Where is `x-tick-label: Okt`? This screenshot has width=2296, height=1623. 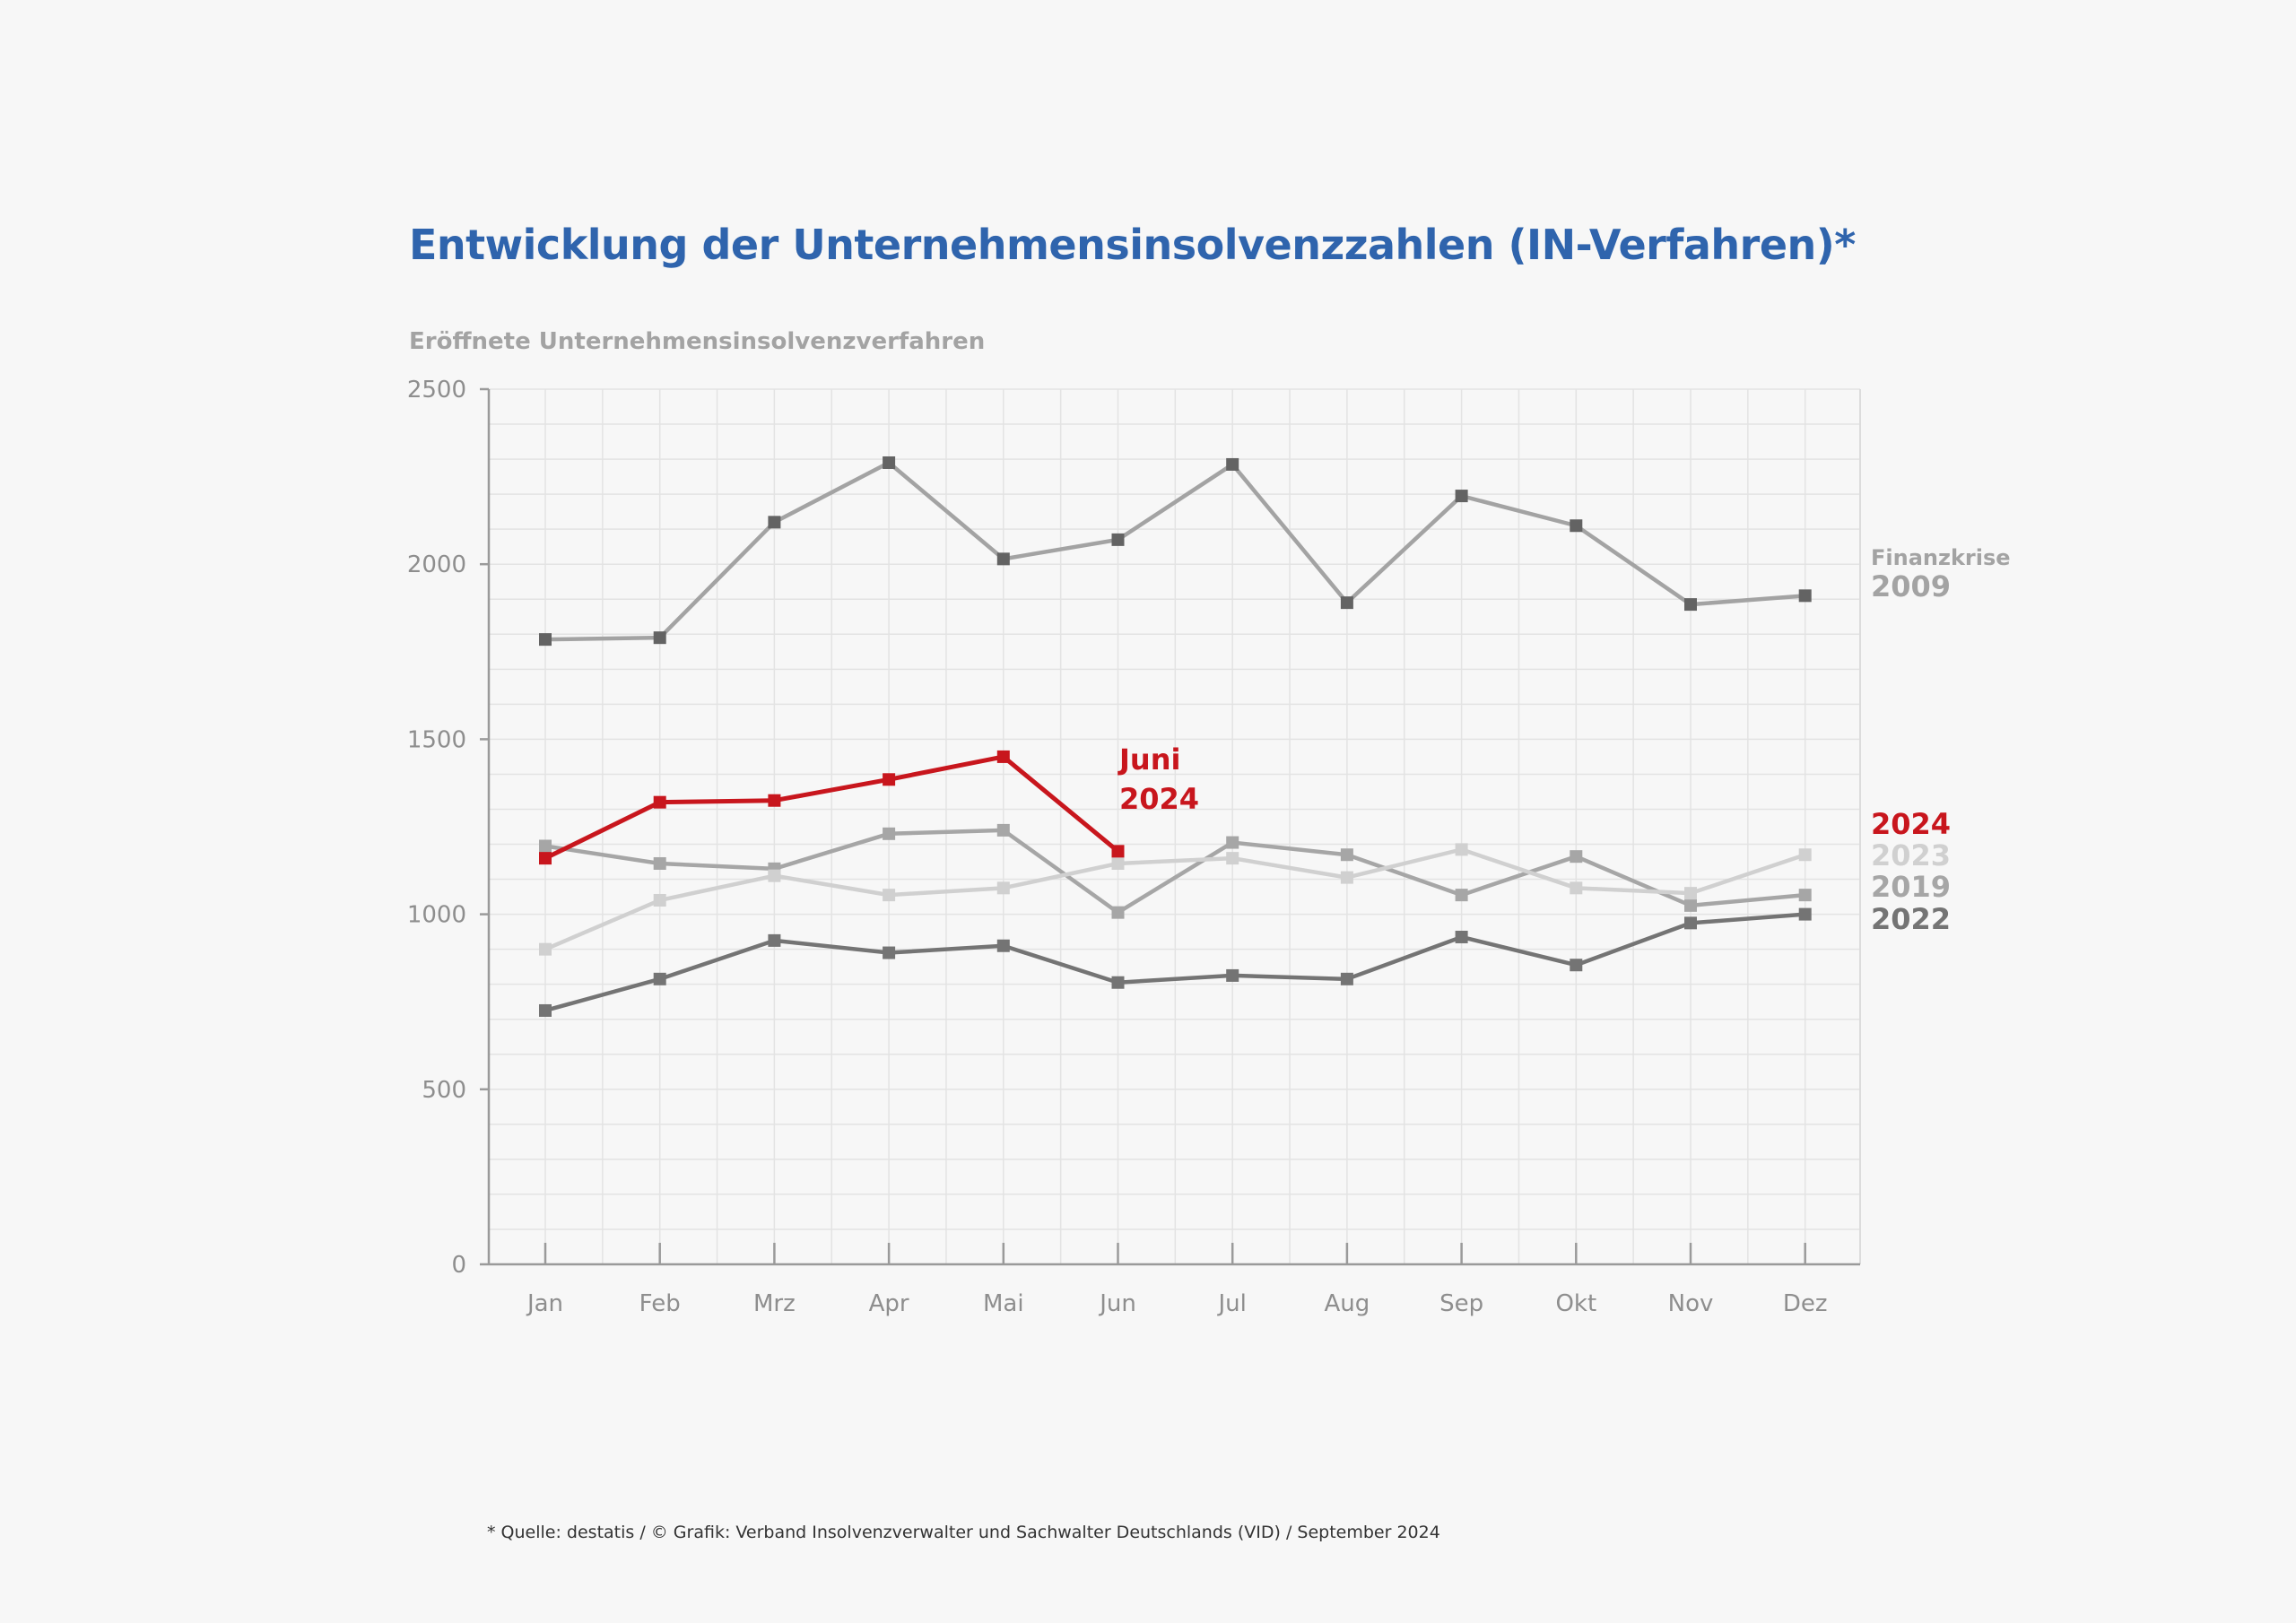
x-tick-label: Okt is located at coordinates (1575, 1303).